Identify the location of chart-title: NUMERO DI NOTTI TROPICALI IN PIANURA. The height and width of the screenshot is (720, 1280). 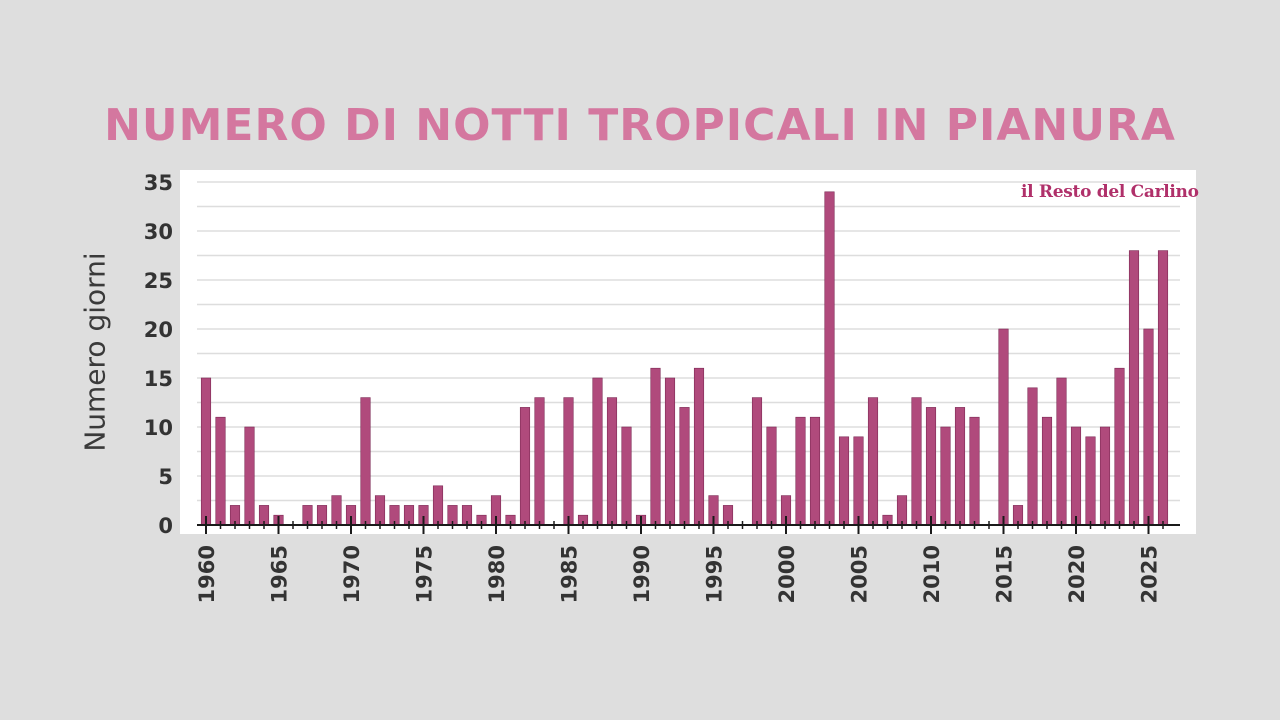
(640, 125).